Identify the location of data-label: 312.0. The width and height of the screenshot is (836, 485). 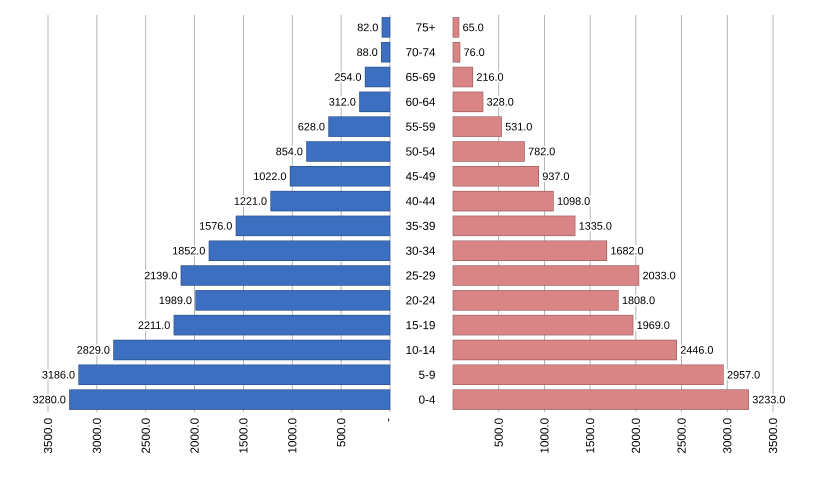
(342, 102).